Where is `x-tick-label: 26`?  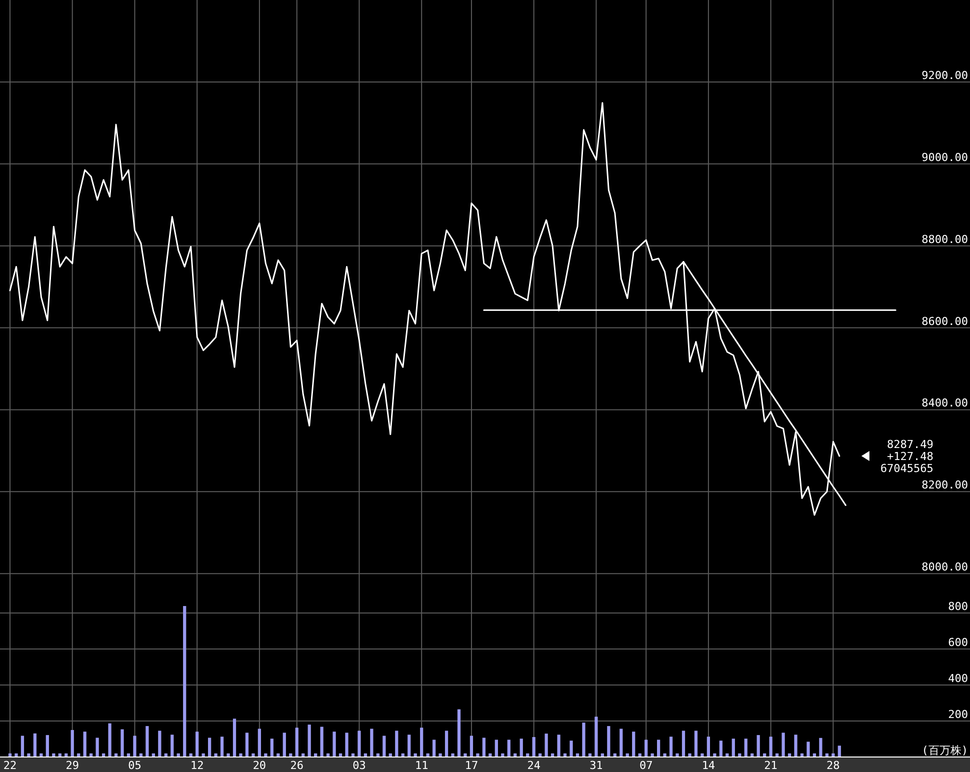 x-tick-label: 26 is located at coordinates (297, 765).